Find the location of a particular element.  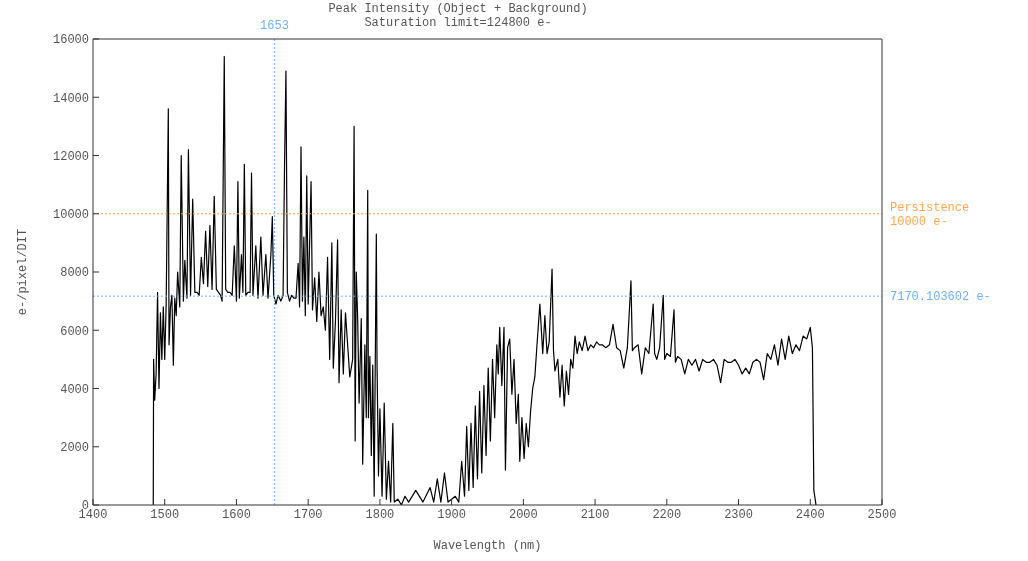

chart-subtitle: Saturation limit=124800 e- is located at coordinates (458, 23).